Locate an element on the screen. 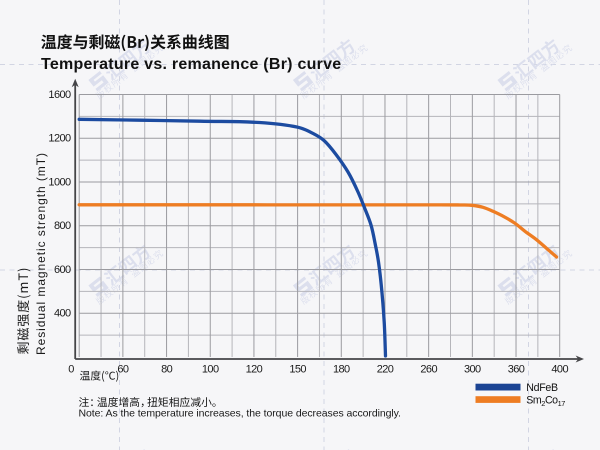 This screenshot has height=450, width=600. svg-text: NdFeB is located at coordinates (542, 388).